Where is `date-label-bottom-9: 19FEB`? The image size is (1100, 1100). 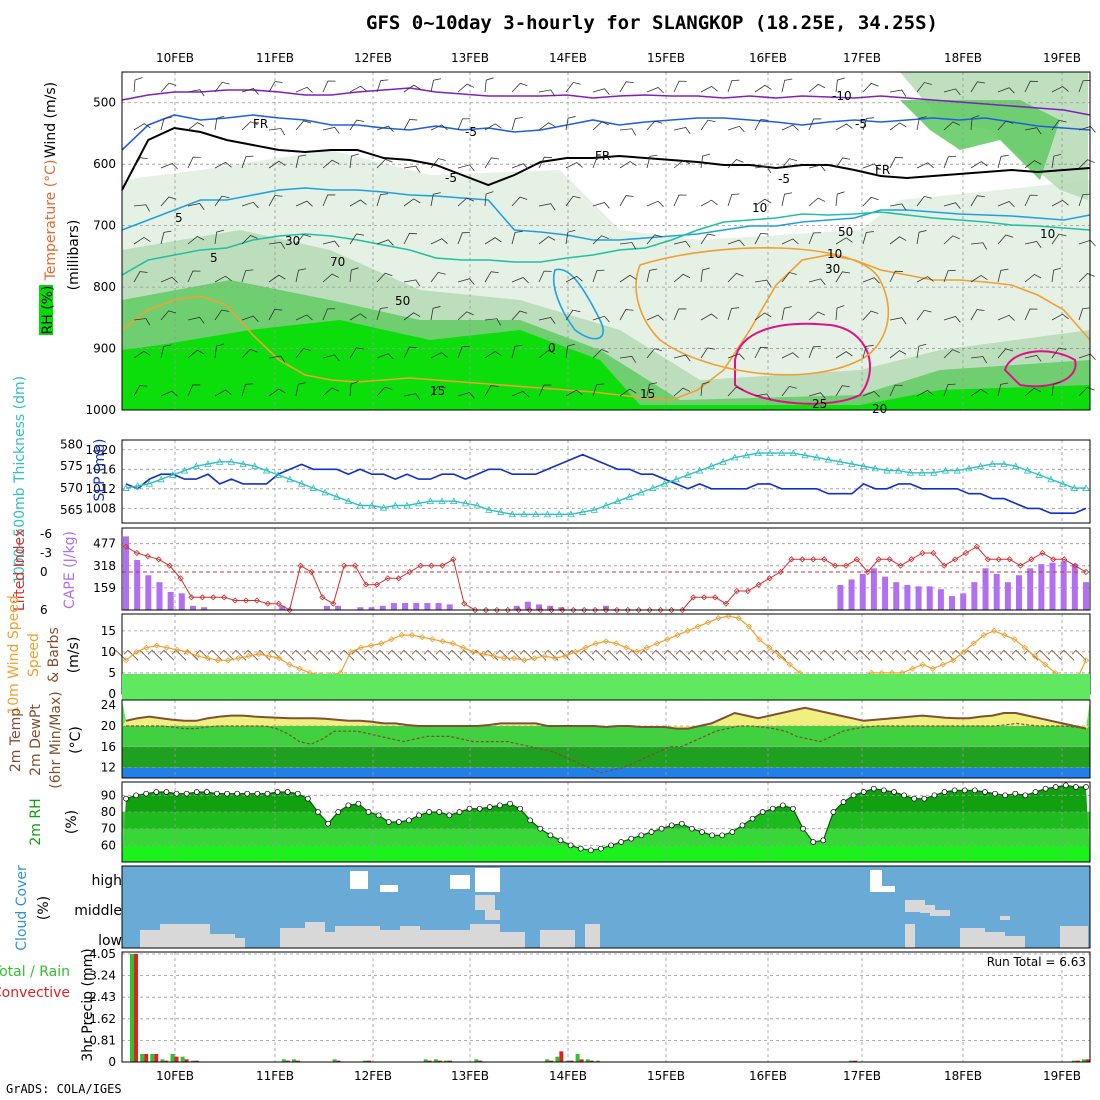
date-label-bottom-9: 19FEB is located at coordinates (1062, 1076).